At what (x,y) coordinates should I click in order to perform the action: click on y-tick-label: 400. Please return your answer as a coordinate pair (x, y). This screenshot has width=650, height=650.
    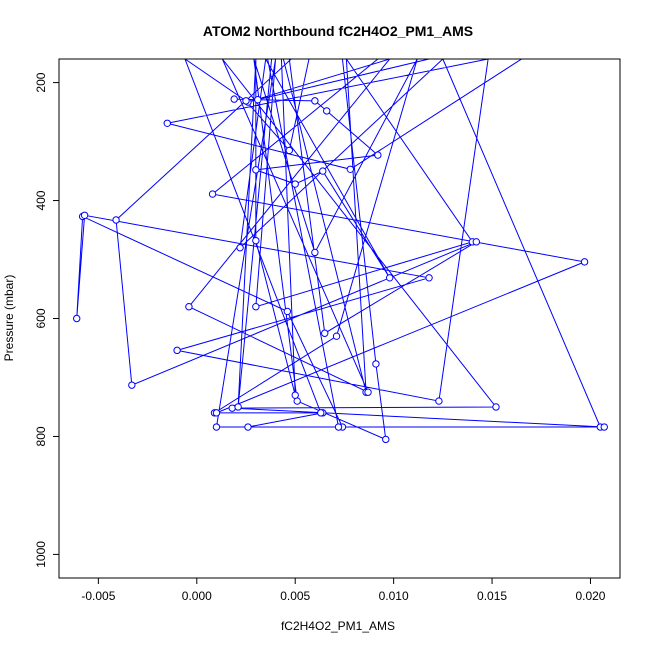
    Looking at the image, I should click on (41, 200).